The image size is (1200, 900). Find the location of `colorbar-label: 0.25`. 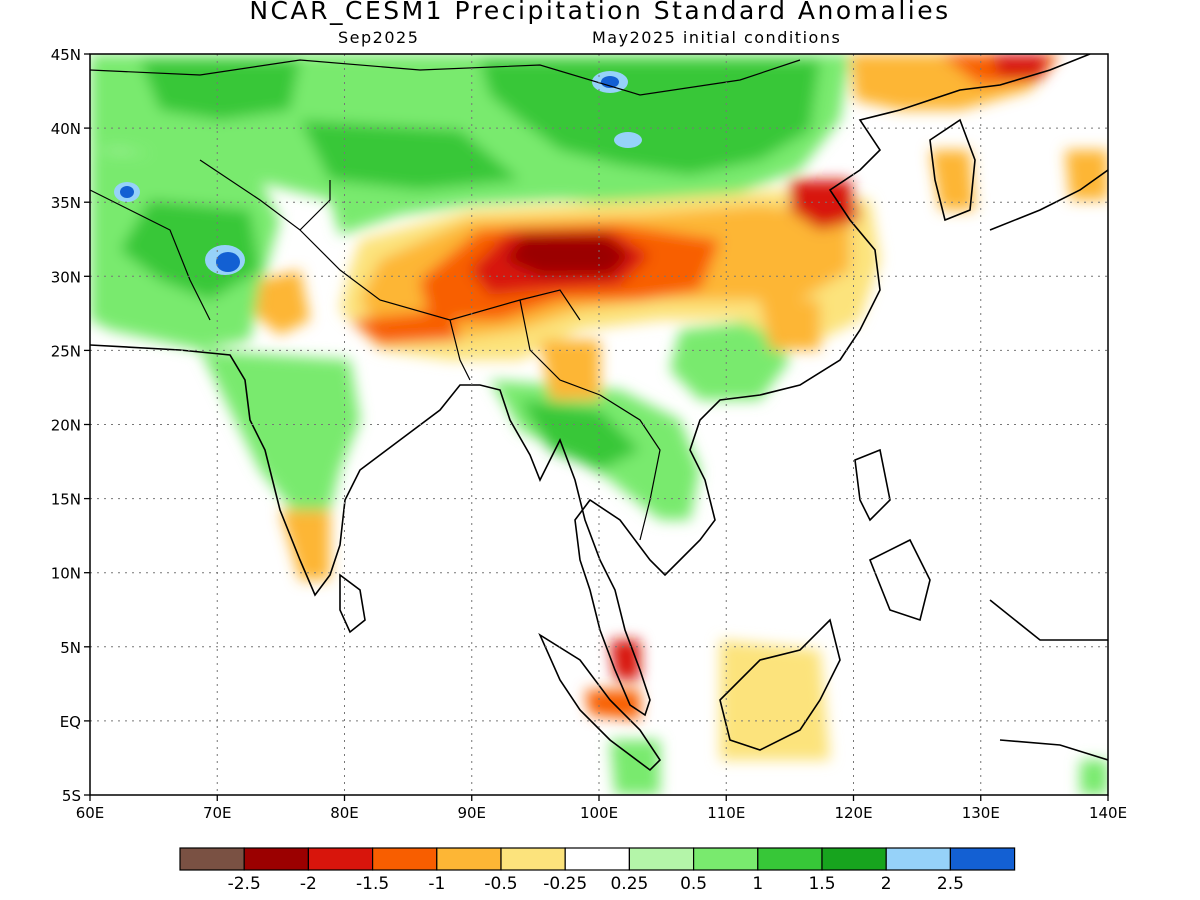

colorbar-label: 0.25 is located at coordinates (629, 884).